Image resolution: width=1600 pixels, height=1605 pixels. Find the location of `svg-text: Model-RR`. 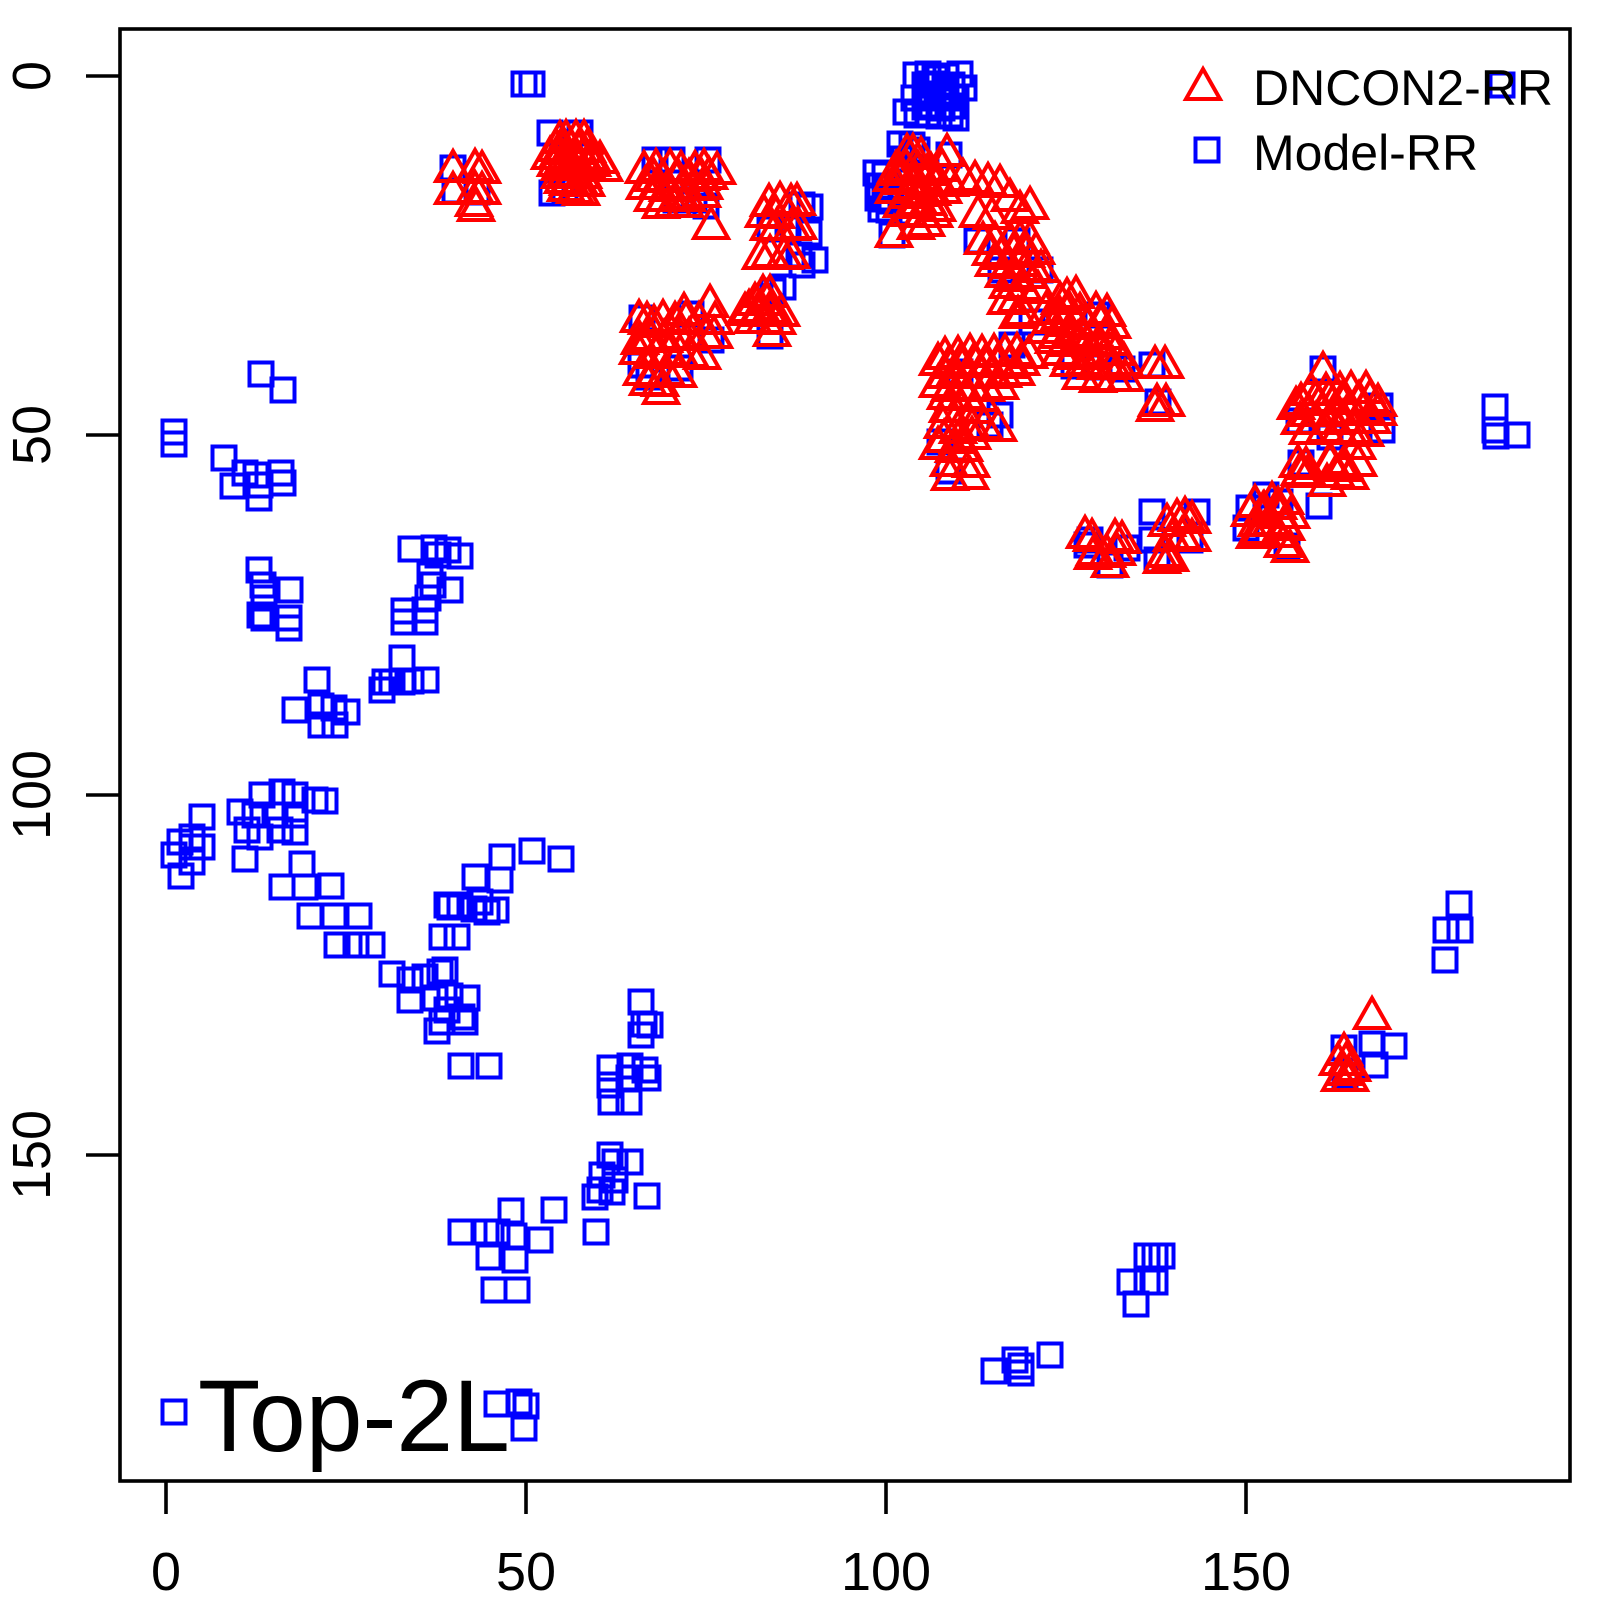

svg-text: Model-RR is located at coordinates (1365, 153).